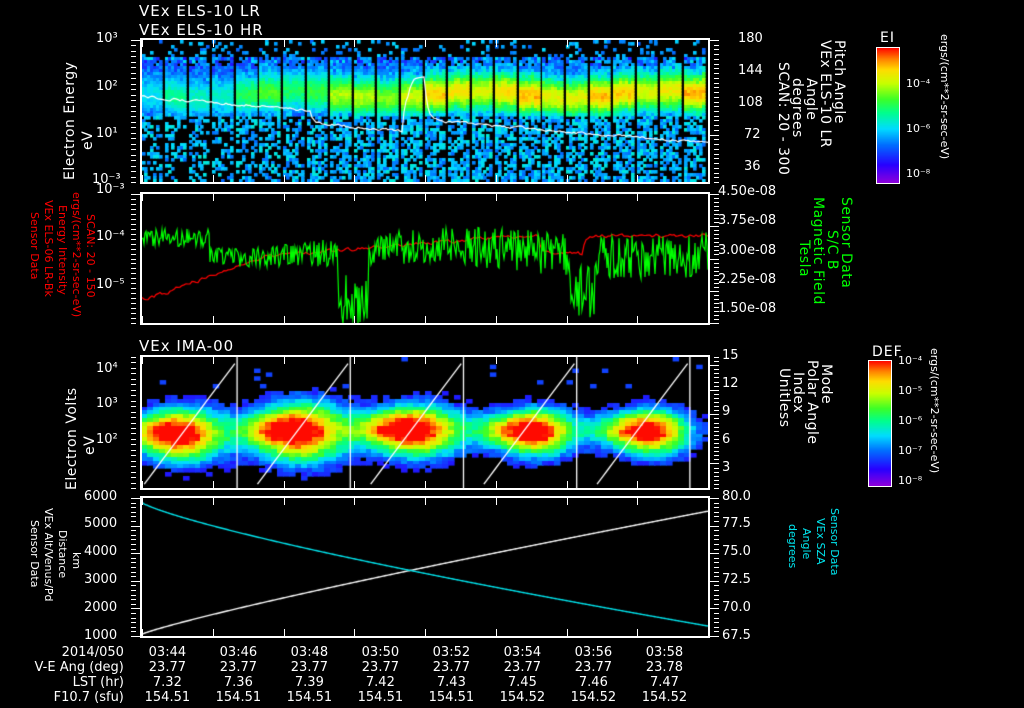  I want to click on panel2-y2tick-0: 4.50e-08, so click(747, 191).